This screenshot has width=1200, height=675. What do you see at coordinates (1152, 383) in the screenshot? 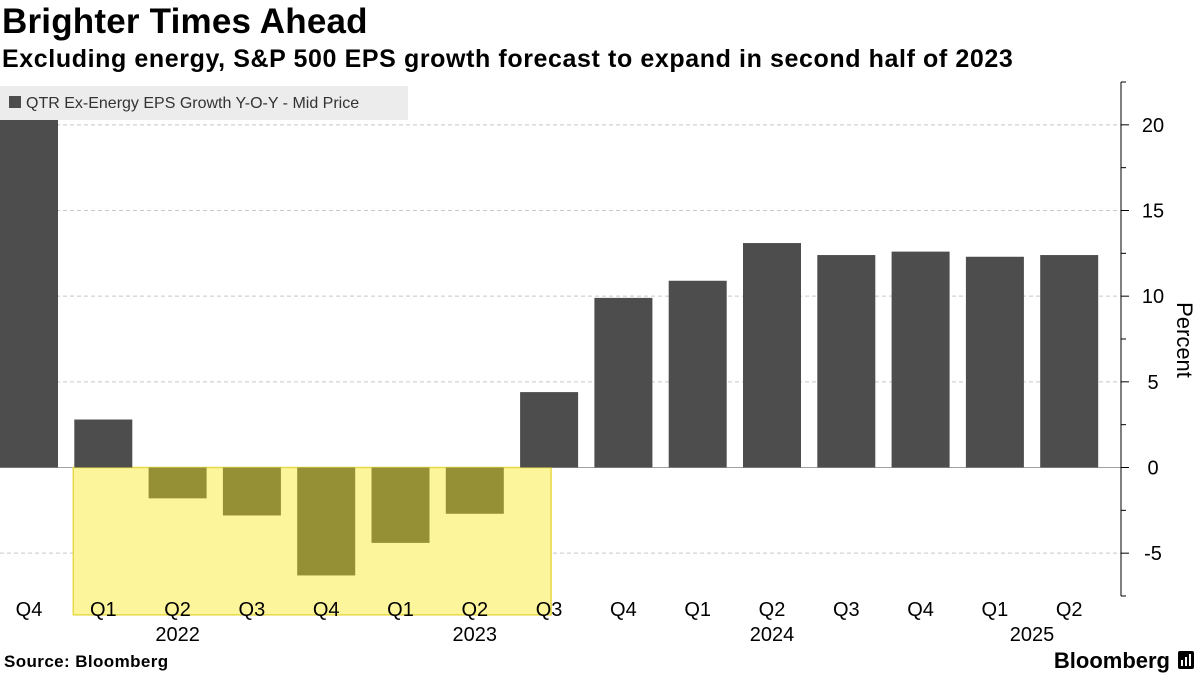
I see `y-tick-label: 5` at bounding box center [1152, 383].